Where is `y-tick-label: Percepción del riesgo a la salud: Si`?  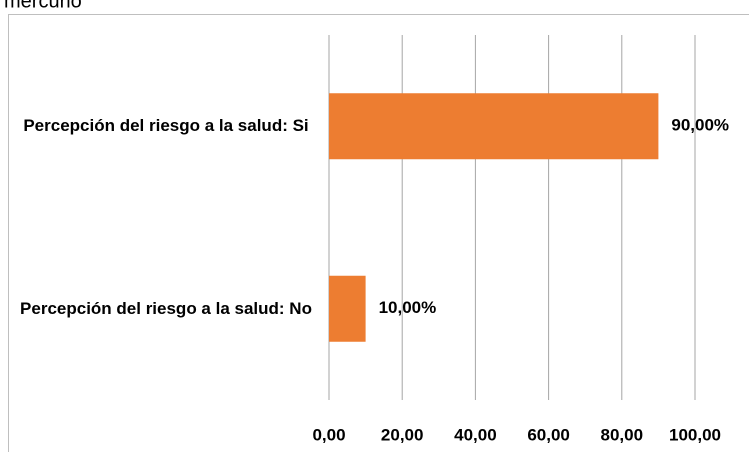 y-tick-label: Percepción del riesgo a la salud: Si is located at coordinates (166, 126).